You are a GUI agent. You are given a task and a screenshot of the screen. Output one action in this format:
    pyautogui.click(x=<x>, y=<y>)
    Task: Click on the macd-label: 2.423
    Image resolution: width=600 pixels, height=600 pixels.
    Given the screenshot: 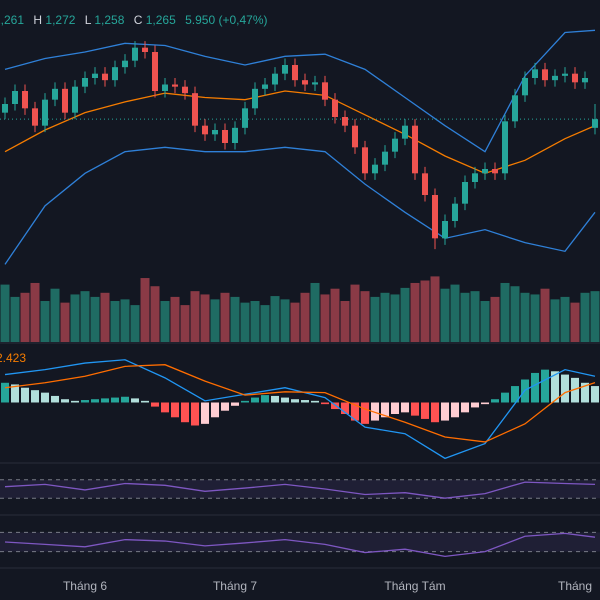 What is the action you would take?
    pyautogui.click(x=13, y=358)
    